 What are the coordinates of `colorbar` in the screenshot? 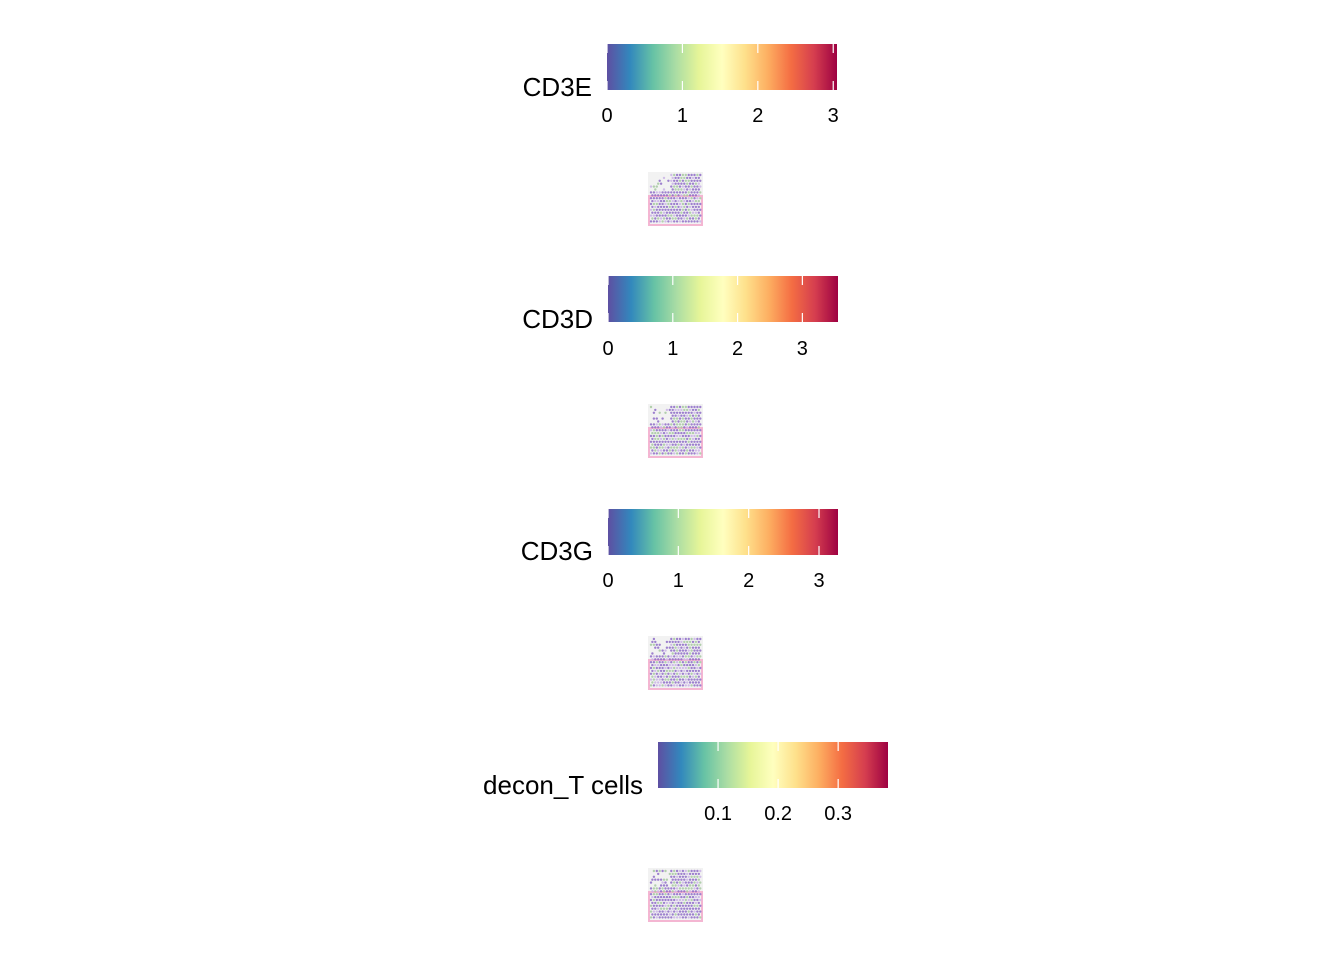 It's located at (722, 67).